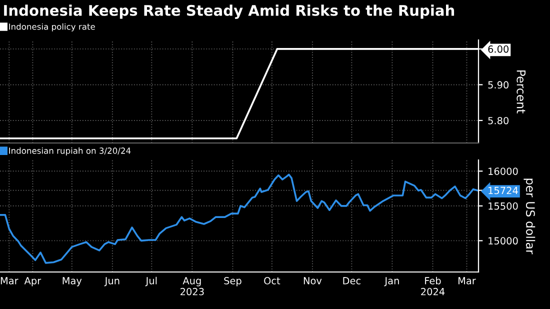 Image resolution: width=550 pixels, height=309 pixels. I want to click on x-tick-label: Dec, so click(351, 280).